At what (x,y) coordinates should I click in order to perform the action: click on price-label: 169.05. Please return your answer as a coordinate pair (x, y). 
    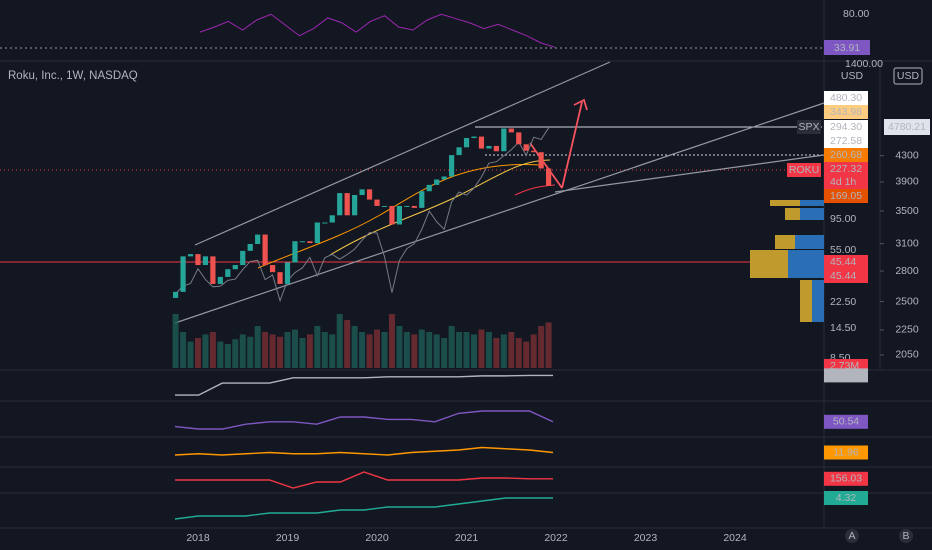
    Looking at the image, I should click on (846, 196).